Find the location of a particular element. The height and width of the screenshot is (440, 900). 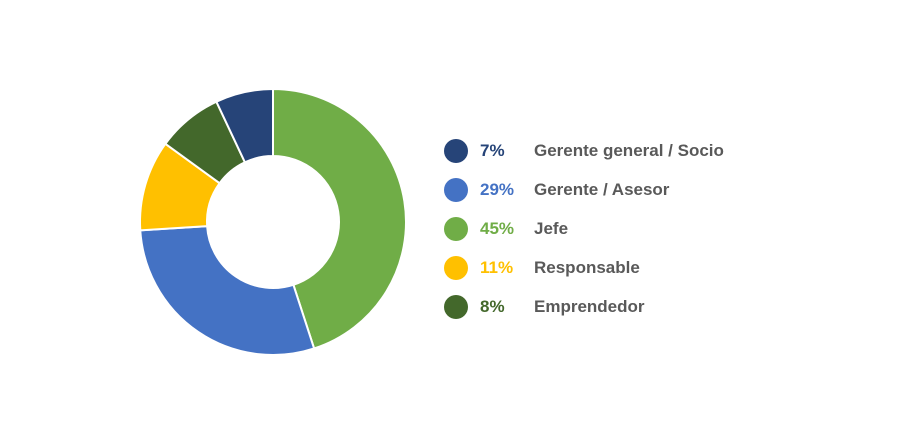

legend-item-gerente-asesor: 29% Gerente / Asesor is located at coordinates (584, 189).